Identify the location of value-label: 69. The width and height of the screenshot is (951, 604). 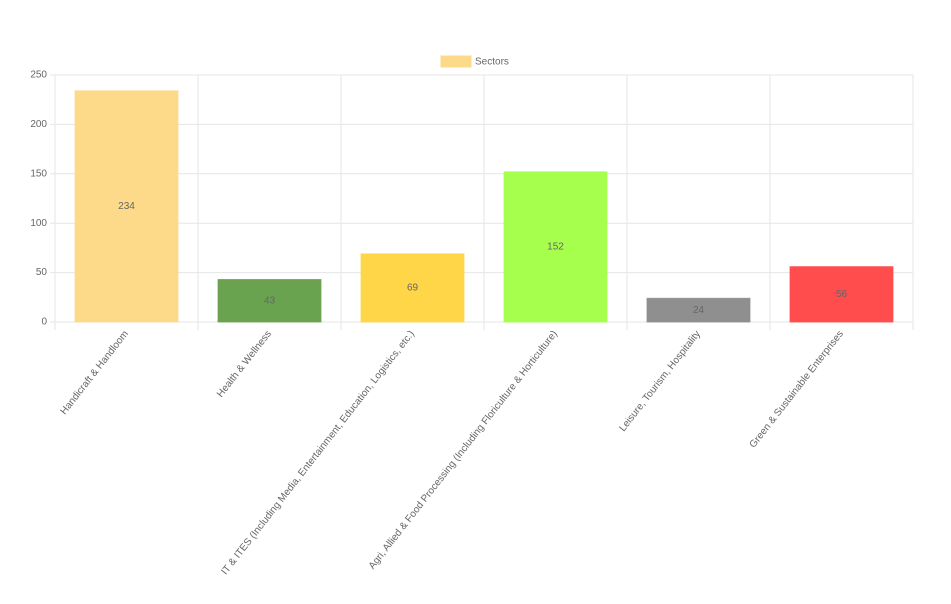
(413, 288).